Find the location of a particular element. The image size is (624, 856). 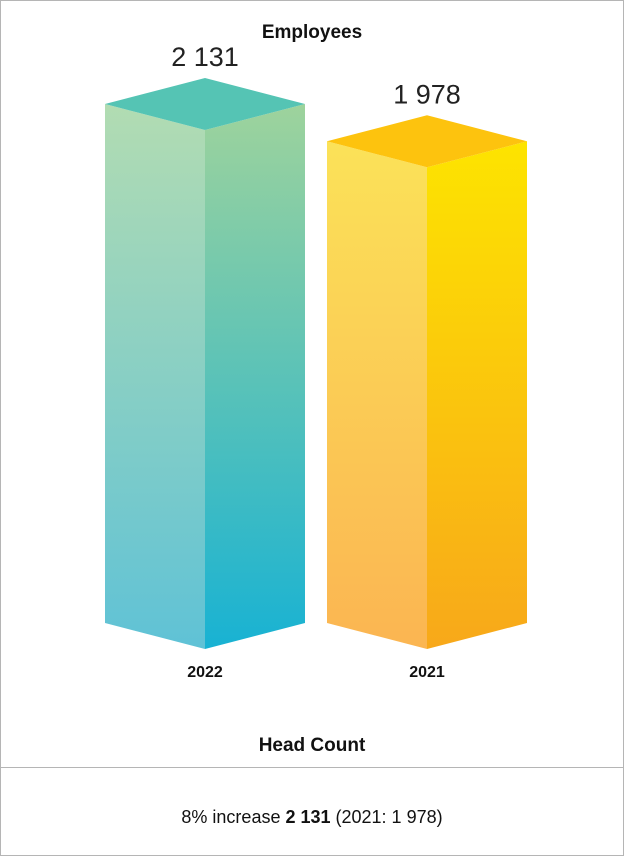

bar-2021-right-face is located at coordinates (477, 395).